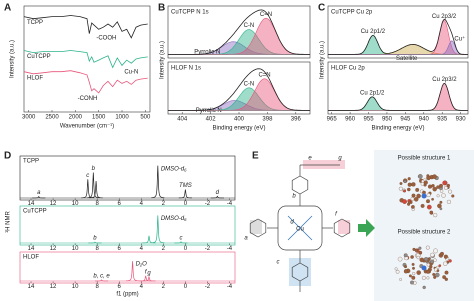  Describe the element at coordinates (127, 295) in the screenshot. I see `x-axis-label: f1 (ppm)` at that location.